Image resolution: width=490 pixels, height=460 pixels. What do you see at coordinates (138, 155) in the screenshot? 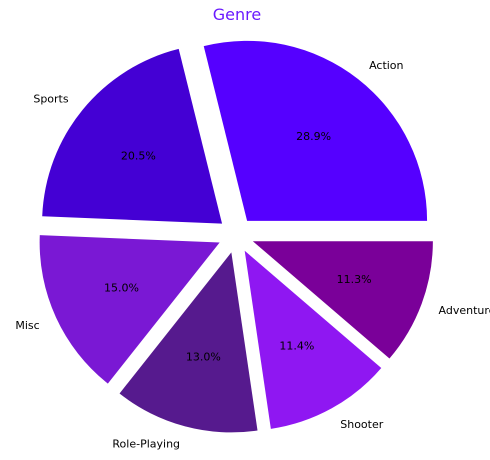
I see `pct-label-sports: 20.5%` at bounding box center [138, 155].